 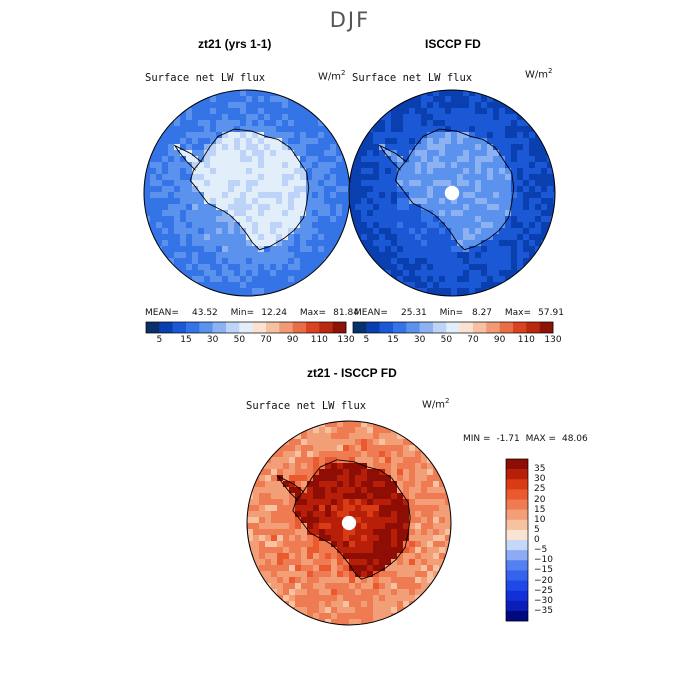 What do you see at coordinates (371, 313) in the screenshot?
I see `panel2-mean-label: MEAN=` at bounding box center [371, 313].